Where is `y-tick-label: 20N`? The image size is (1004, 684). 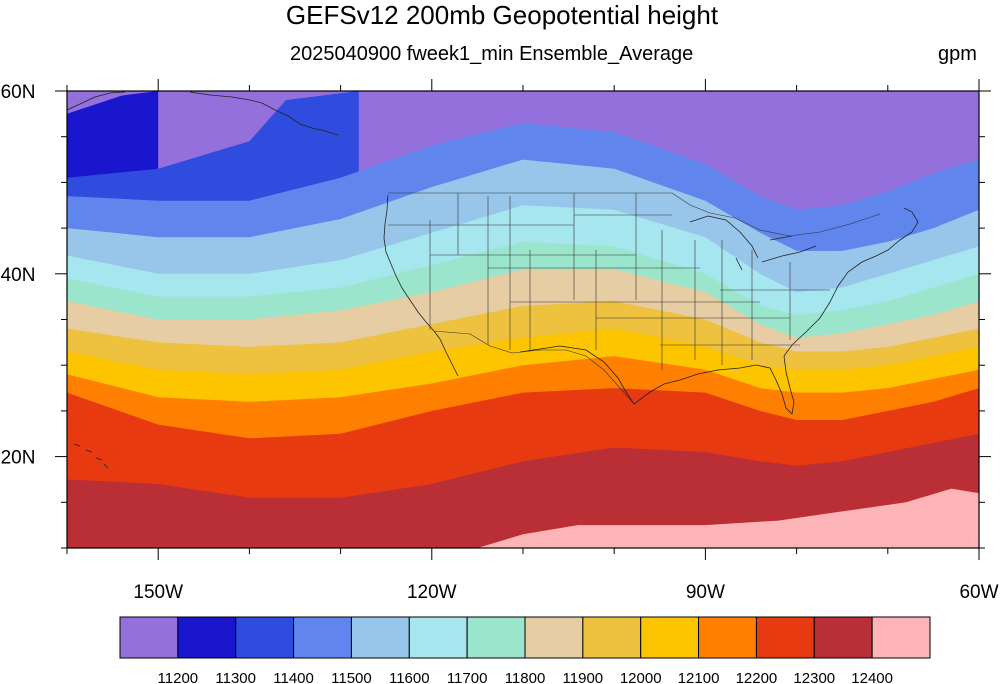 y-tick-label: 20N is located at coordinates (18, 458).